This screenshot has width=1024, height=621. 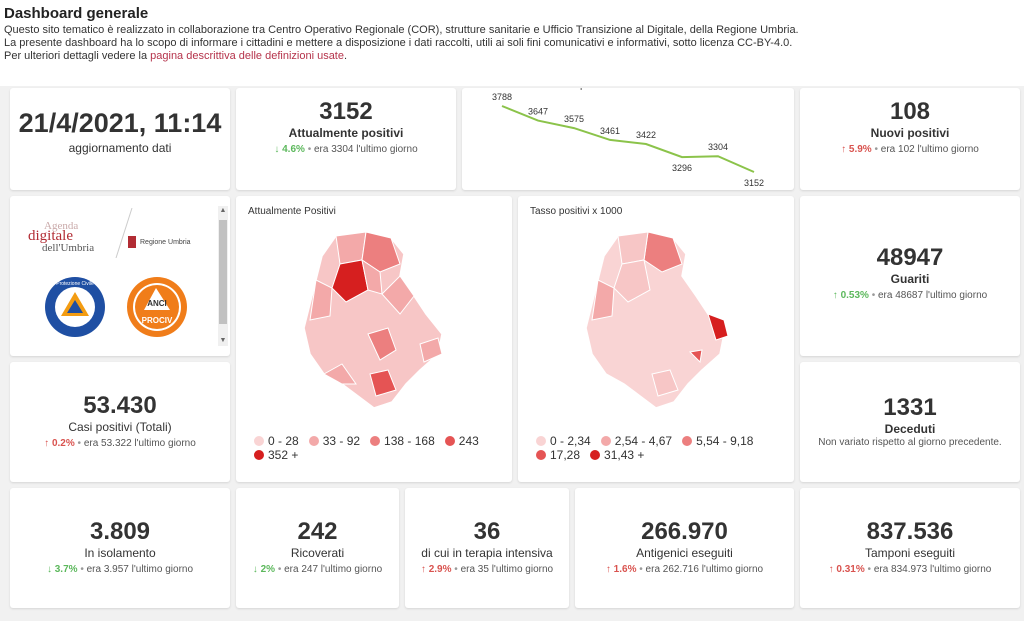 What do you see at coordinates (120, 139) in the screenshot?
I see `update-card: 21/4/2021, 11:14 aggiornamento dati` at bounding box center [120, 139].